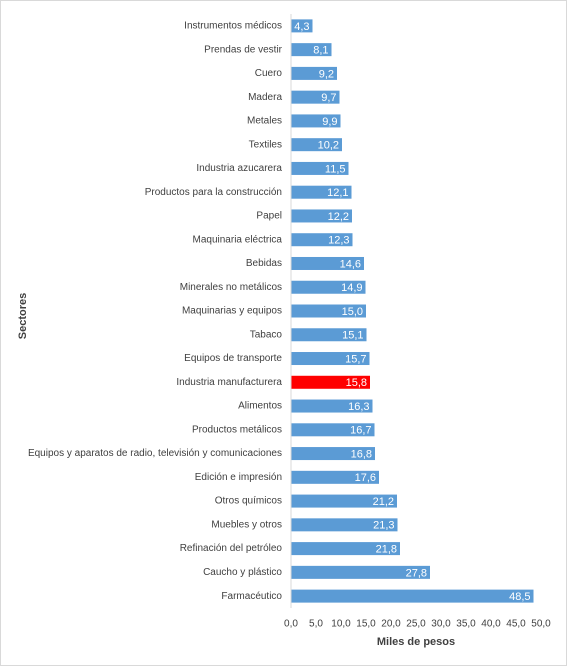 This screenshot has height=666, width=567. What do you see at coordinates (366, 624) in the screenshot?
I see `x-tick-label: 15,0` at bounding box center [366, 624].